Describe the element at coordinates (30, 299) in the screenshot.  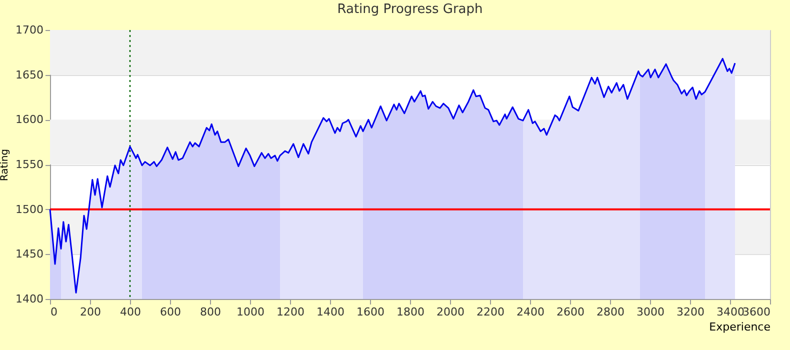
I see `y-tick-label: 1400` at that location.